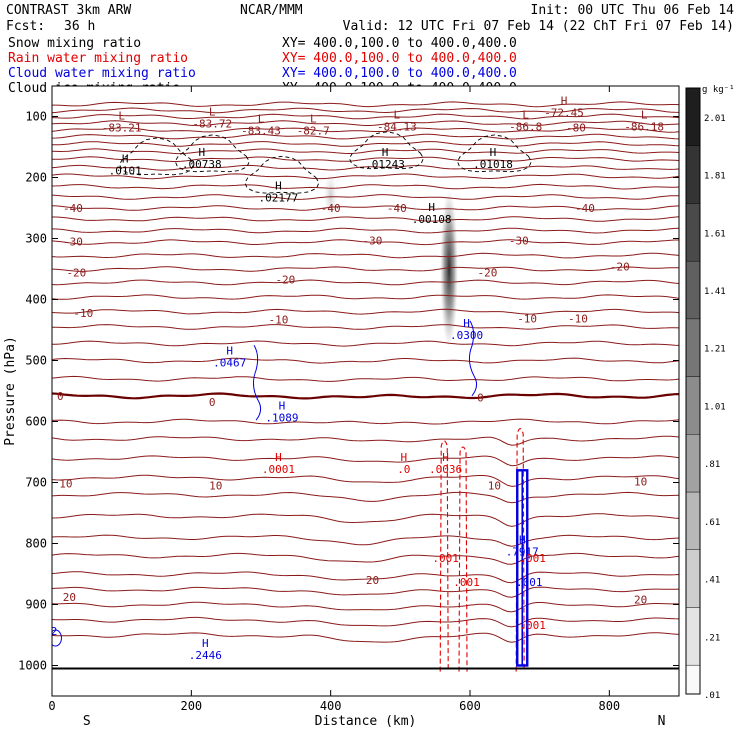 This screenshot has width=740, height=740. I want to click on min-max-label: H.01243, so click(385, 158).